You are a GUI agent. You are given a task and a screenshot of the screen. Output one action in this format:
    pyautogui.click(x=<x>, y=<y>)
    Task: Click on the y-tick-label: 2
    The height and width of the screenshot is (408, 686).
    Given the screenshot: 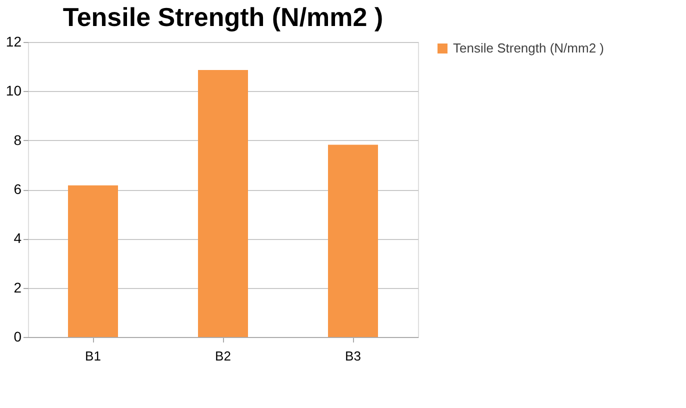 What is the action you would take?
    pyautogui.click(x=18, y=287)
    